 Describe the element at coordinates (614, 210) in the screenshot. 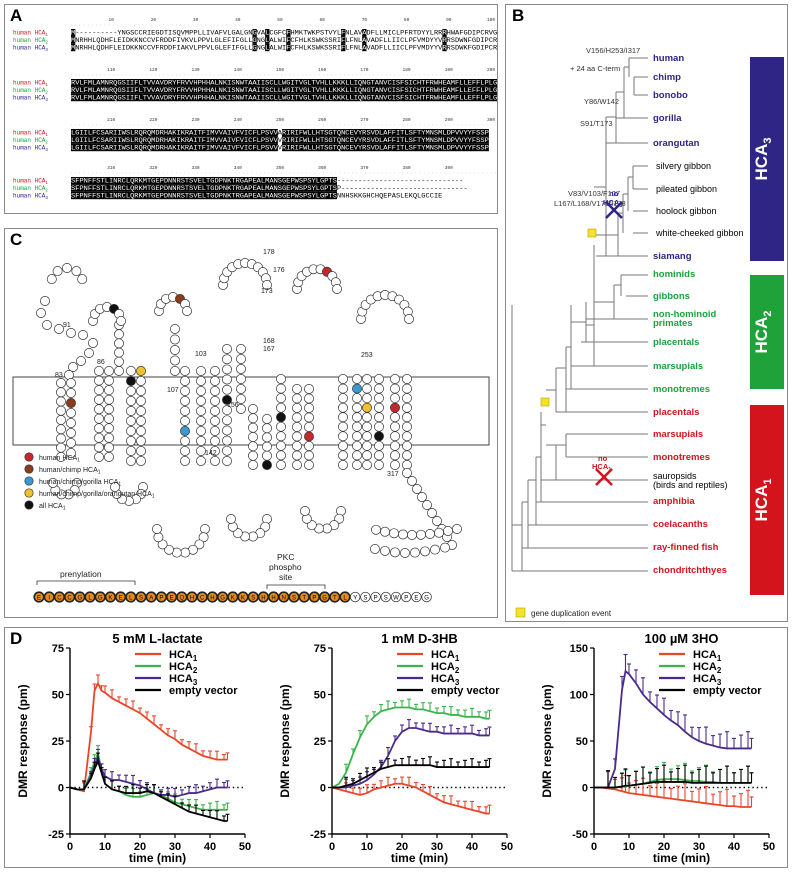

I see `cross-icon` at that location.